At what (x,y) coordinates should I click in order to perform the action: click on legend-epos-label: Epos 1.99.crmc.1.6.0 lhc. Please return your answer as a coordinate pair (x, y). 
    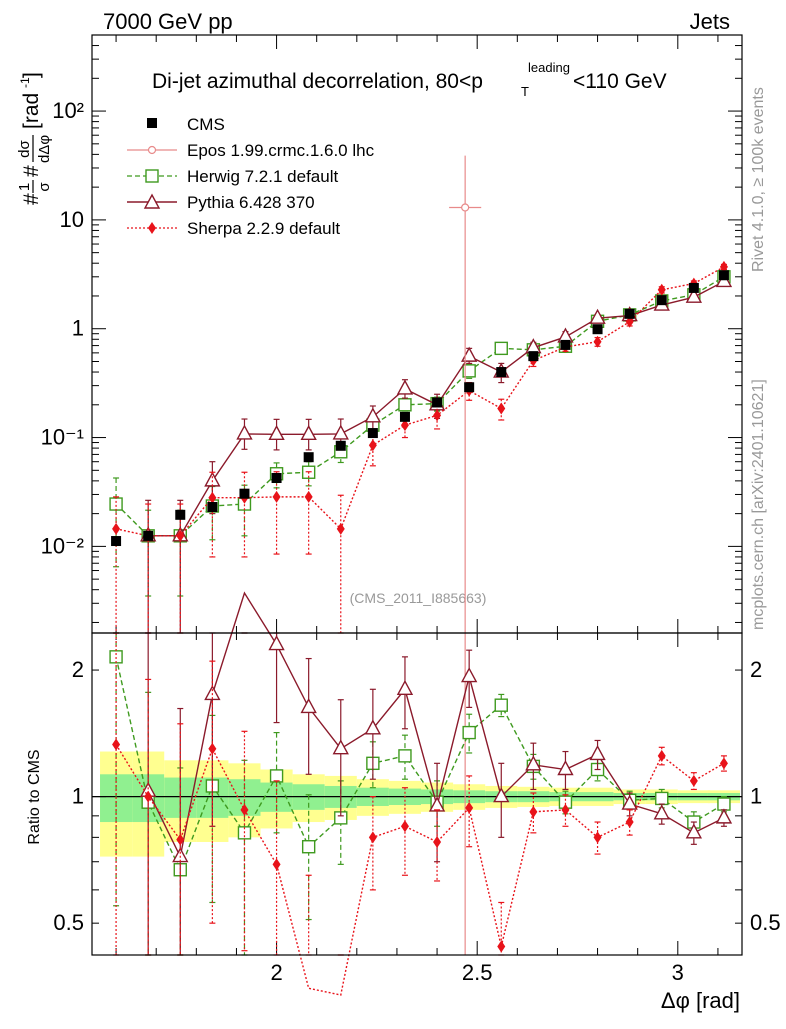
    Looking at the image, I should click on (281, 150).